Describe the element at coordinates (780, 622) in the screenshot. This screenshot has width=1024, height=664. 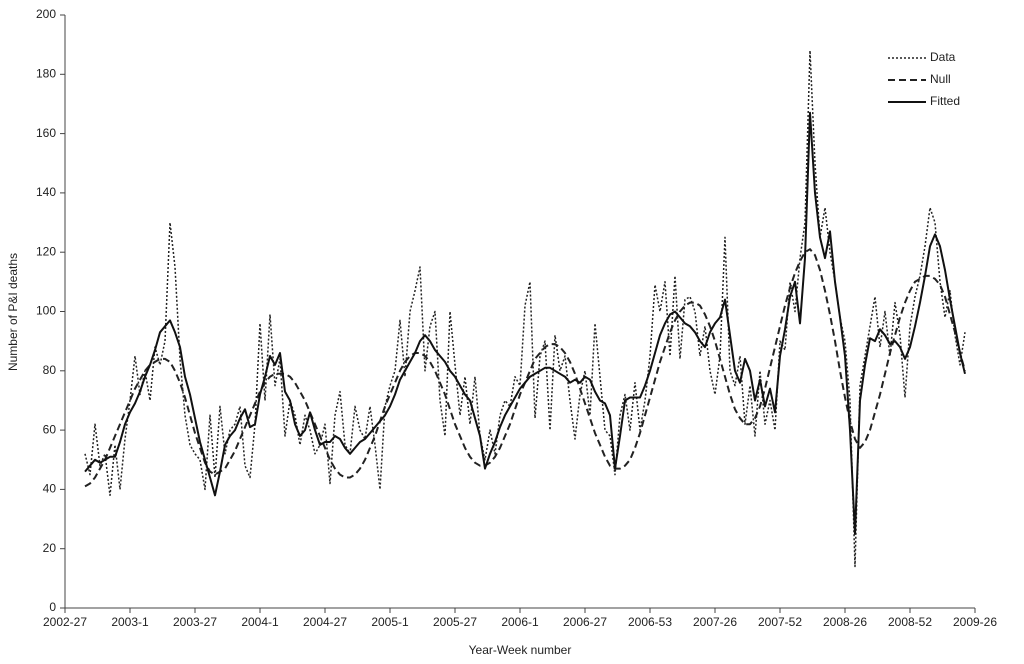
I see `x-tick-label: 2007-52` at that location.